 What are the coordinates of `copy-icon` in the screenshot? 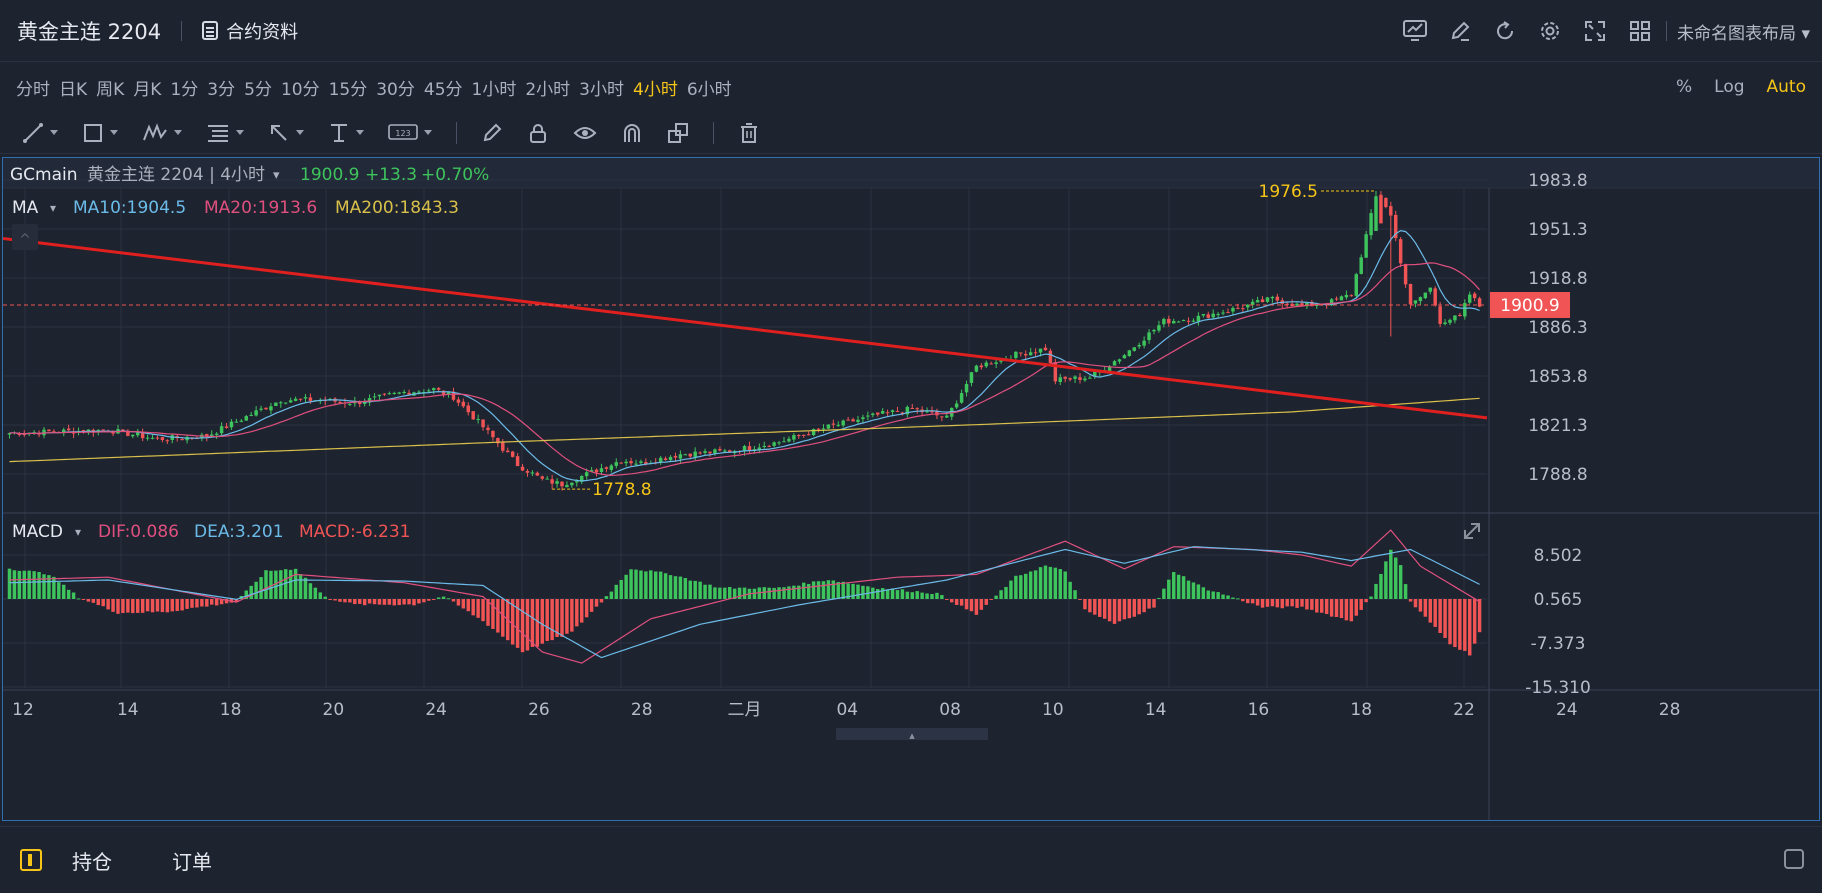 It's located at (678, 132).